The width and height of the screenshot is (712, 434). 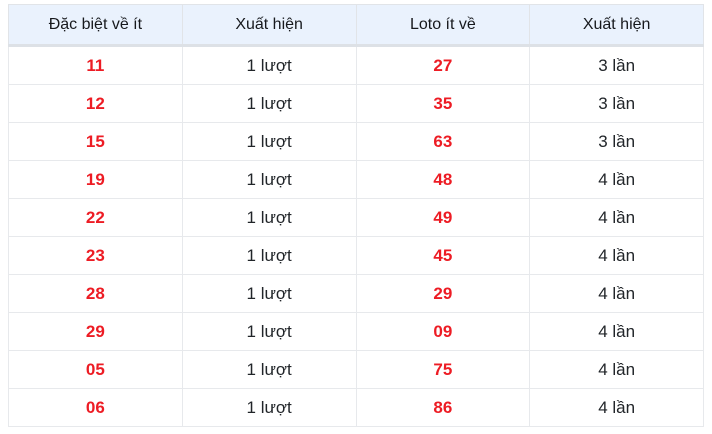 What do you see at coordinates (443, 179) in the screenshot?
I see `loto-number-cell: 48` at bounding box center [443, 179].